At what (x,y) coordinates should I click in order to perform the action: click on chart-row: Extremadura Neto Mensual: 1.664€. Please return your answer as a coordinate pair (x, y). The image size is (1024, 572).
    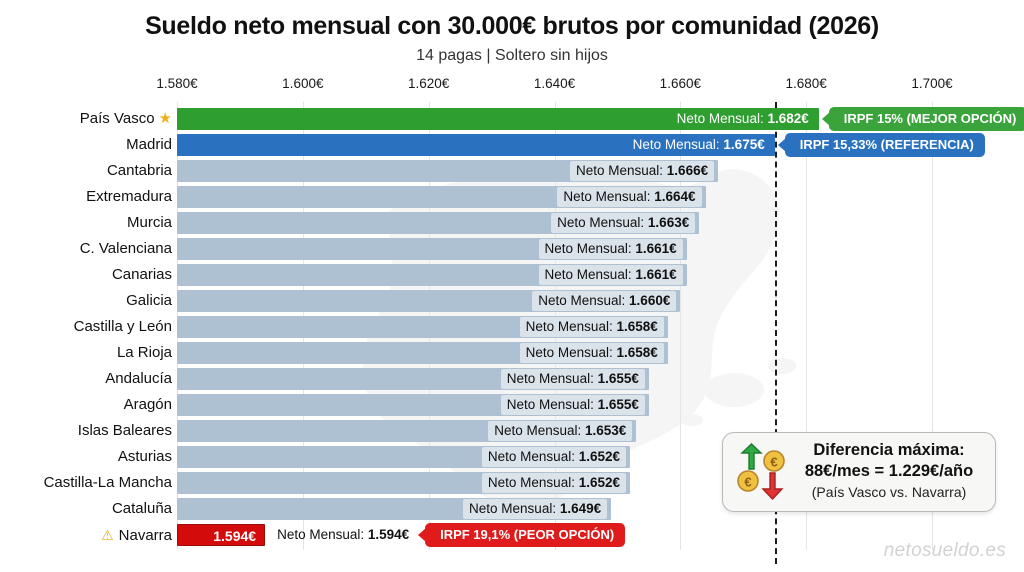
    Looking at the image, I should click on (512, 197).